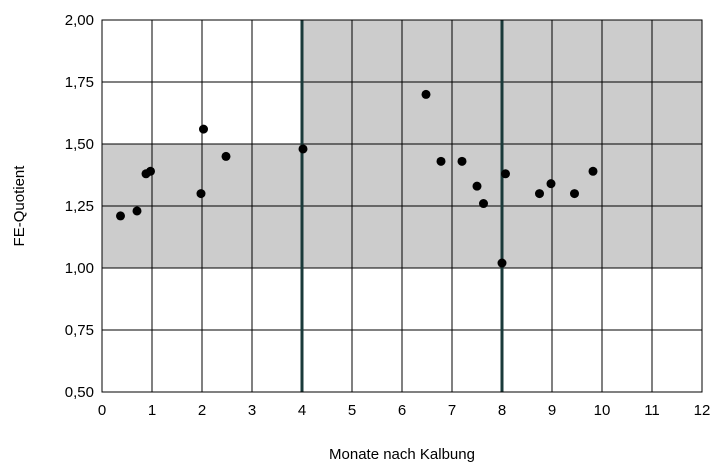 This screenshot has height=466, width=711. Describe the element at coordinates (702, 410) in the screenshot. I see `x-tick-label: 12` at that location.